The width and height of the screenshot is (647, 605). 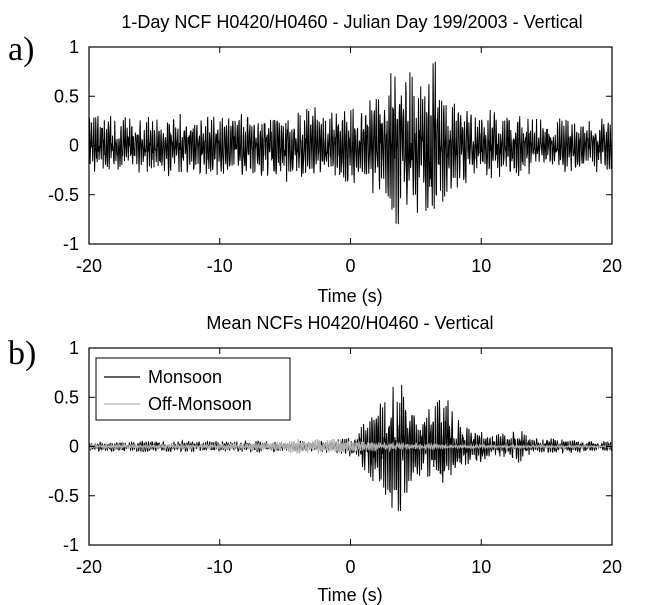 What do you see at coordinates (22, 353) in the screenshot?
I see `panel-b-letter: b)` at bounding box center [22, 353].